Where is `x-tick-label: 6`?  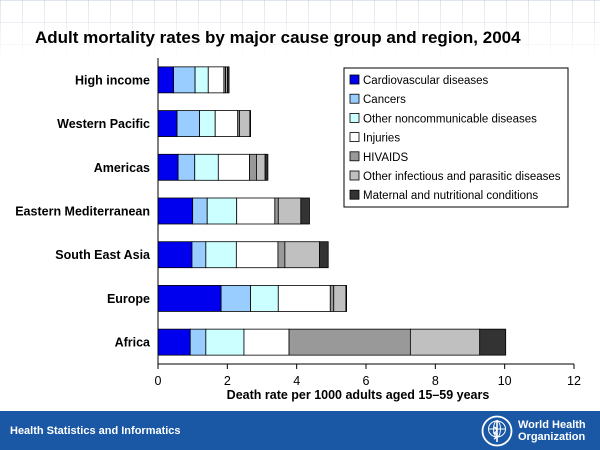 x-tick-label: 6 is located at coordinates (366, 381).